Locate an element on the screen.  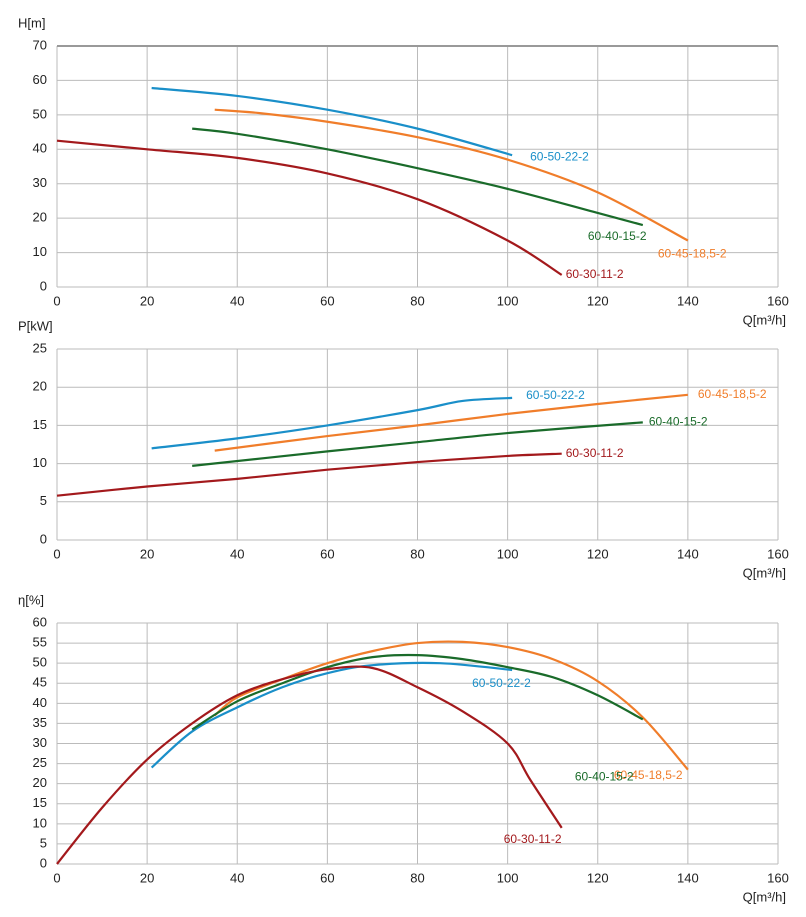
y-axis-label: H[m] is located at coordinates (31, 22).